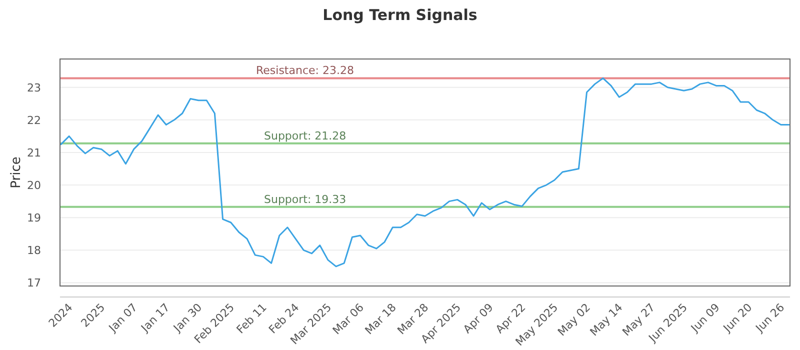  I want to click on y-tick-label: 17, so click(34, 283).